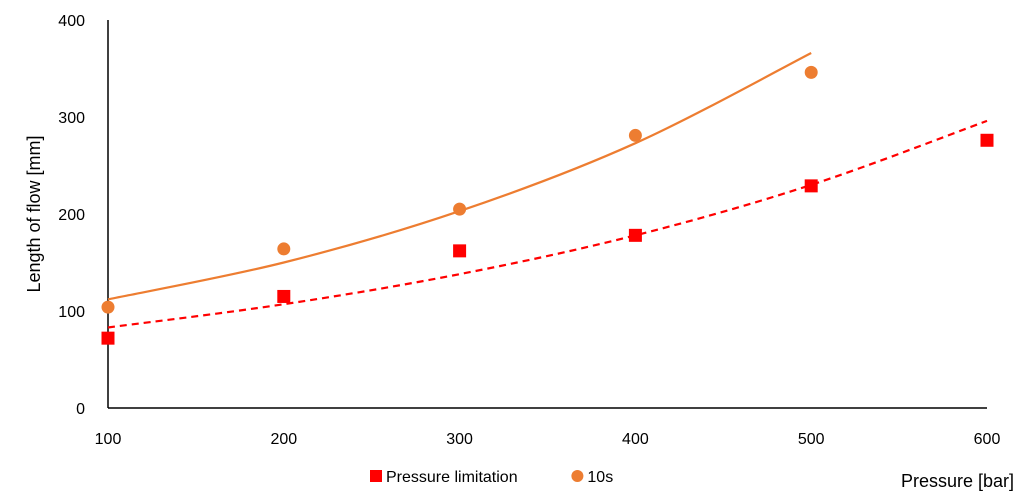 The width and height of the screenshot is (1024, 498). Describe the element at coordinates (459, 439) in the screenshot. I see `x-tick-label: 300` at that location.